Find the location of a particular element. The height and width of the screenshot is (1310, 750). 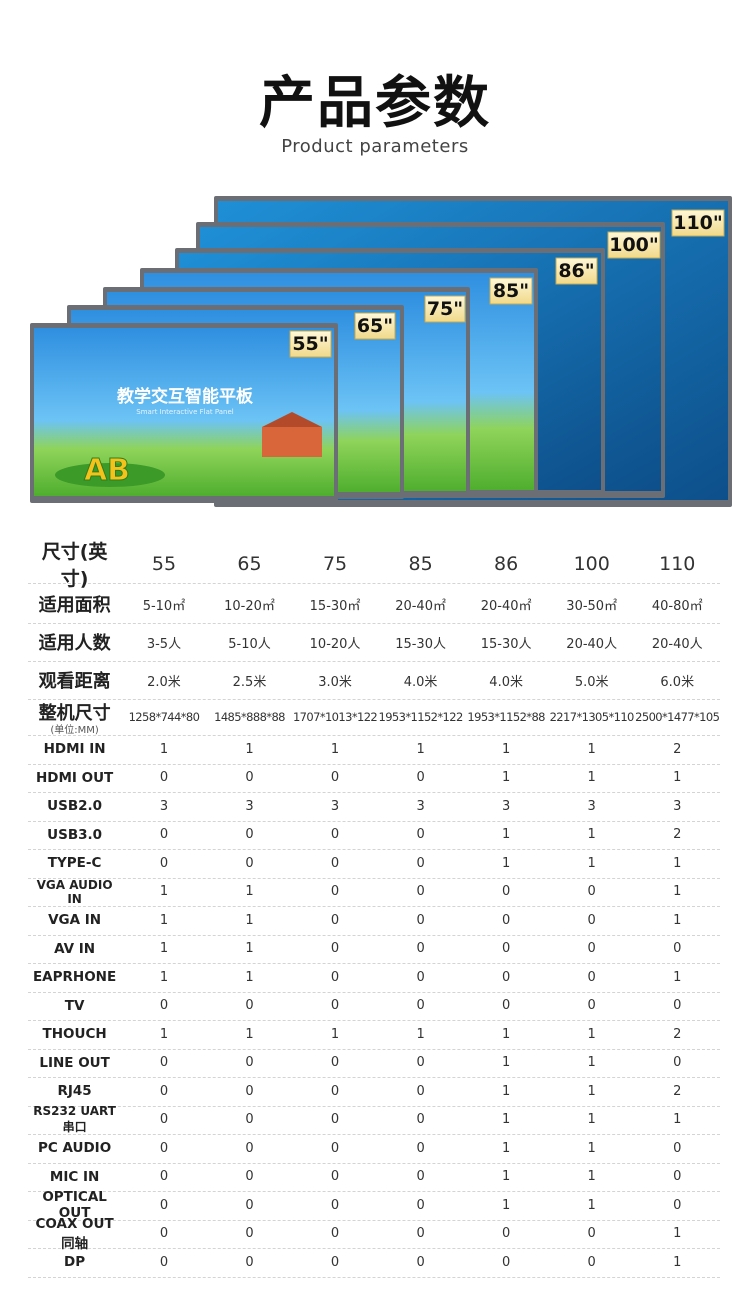

spec-row: THOUCH 1 1 1 1 1 1 2 is located at coordinates (374, 1035).